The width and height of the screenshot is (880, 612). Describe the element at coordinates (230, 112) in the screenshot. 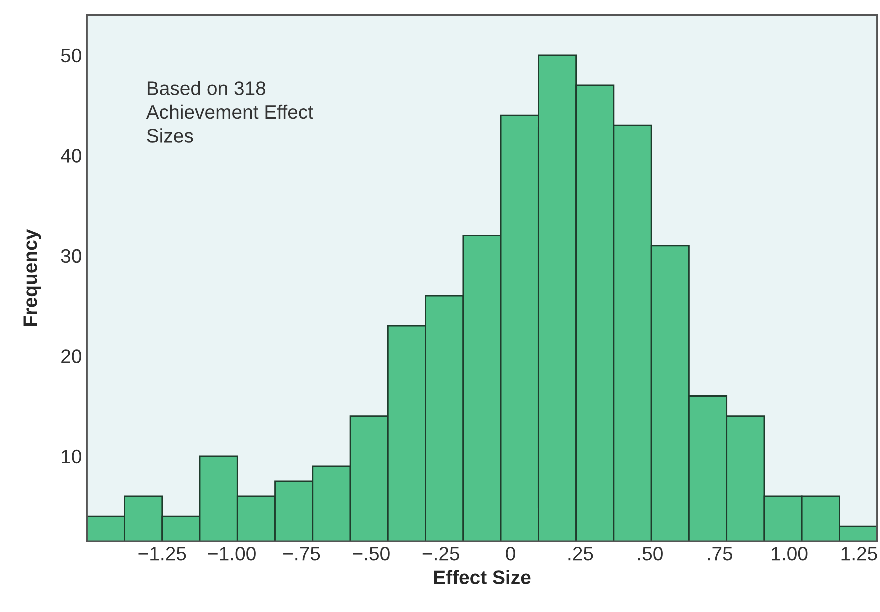

I see `annotation: Based on 318 Achievement Effect Sizes` at that location.